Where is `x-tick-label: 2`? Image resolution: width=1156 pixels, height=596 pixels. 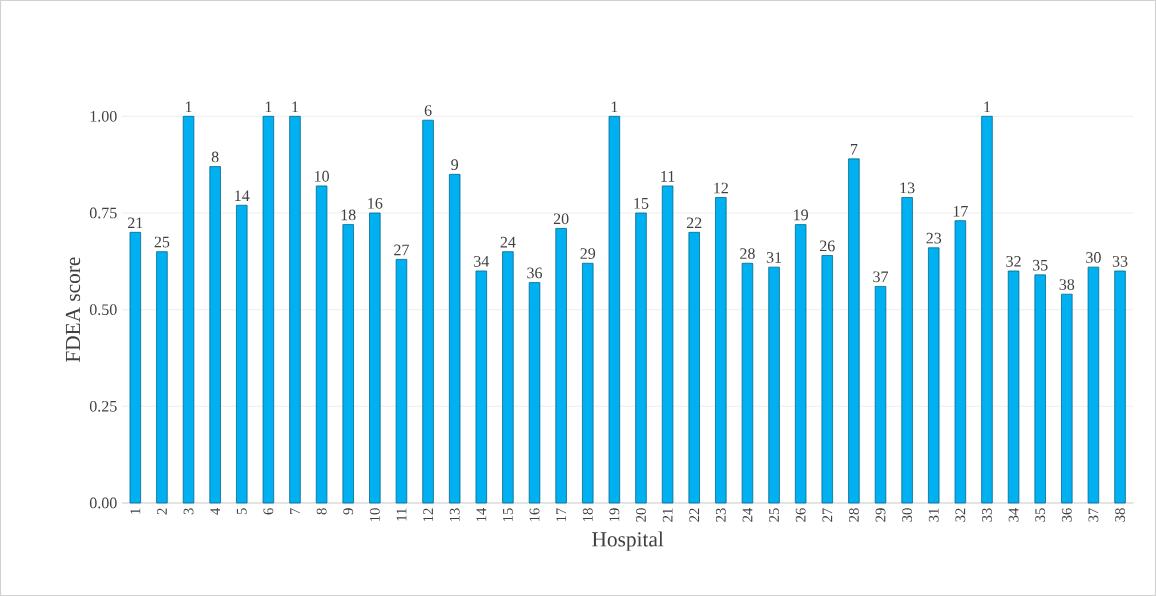 x-tick-label: 2 is located at coordinates (162, 511).